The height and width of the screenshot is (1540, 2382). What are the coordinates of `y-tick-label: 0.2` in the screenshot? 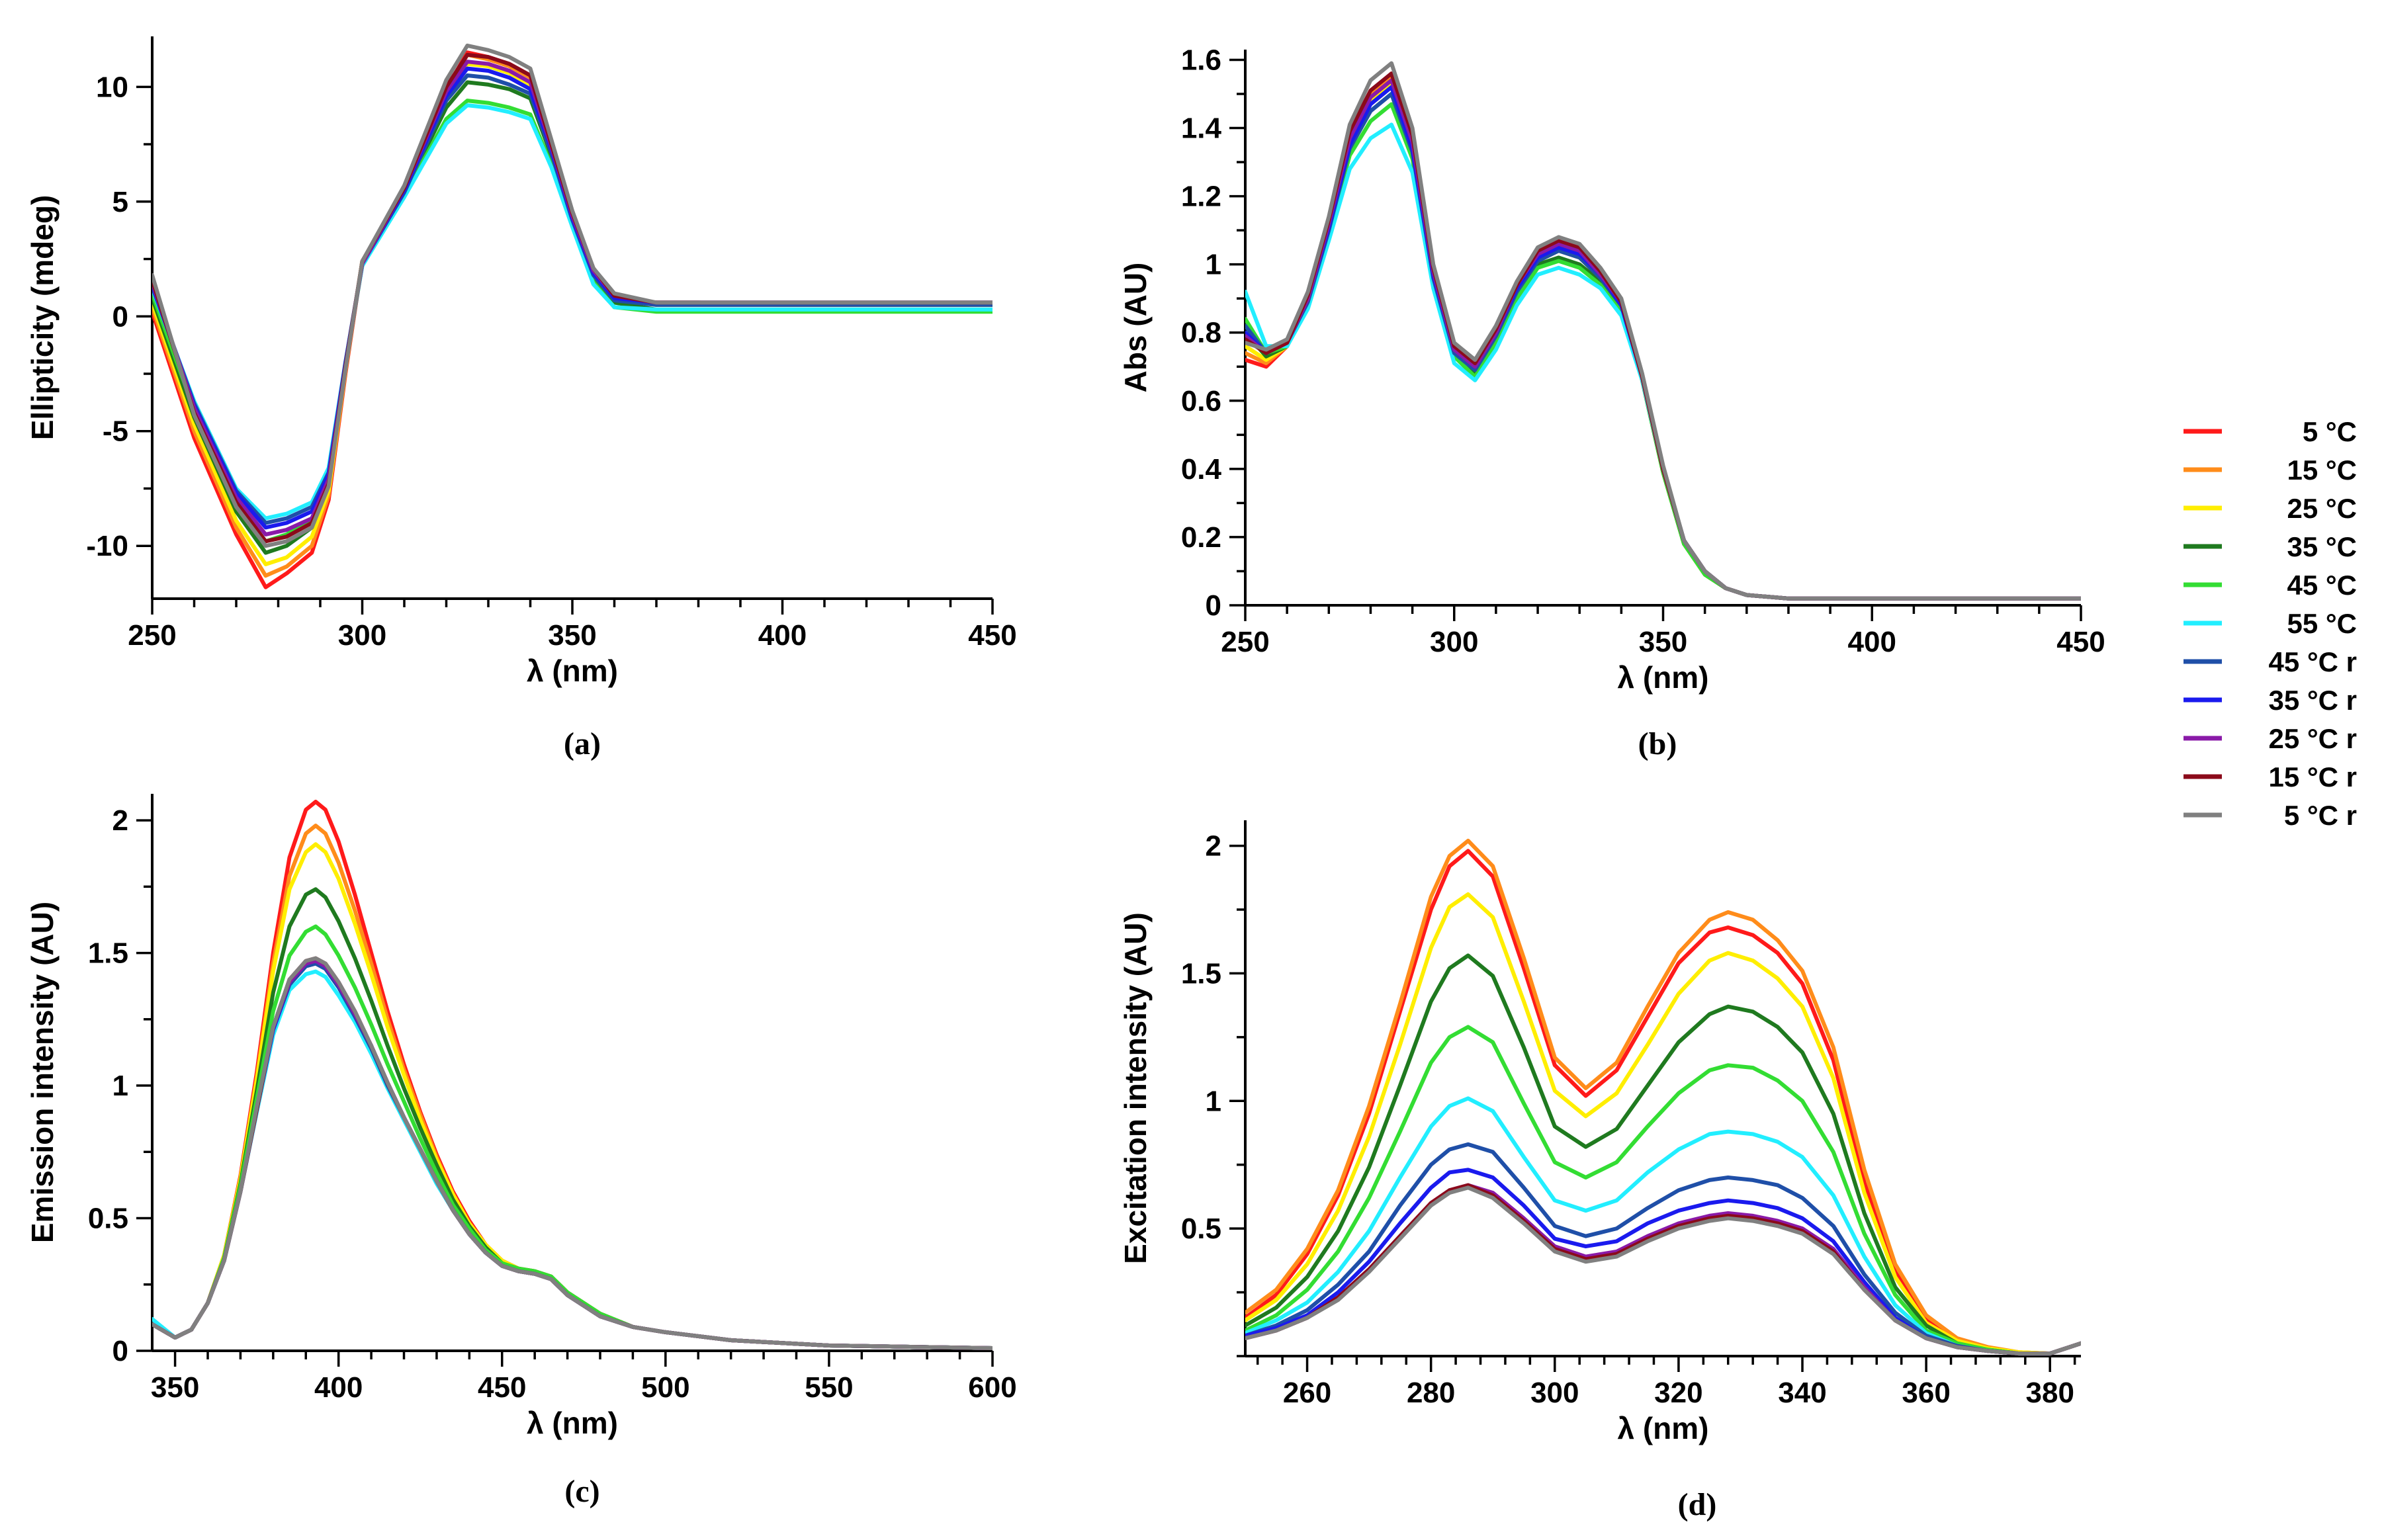 It's located at (1201, 537).